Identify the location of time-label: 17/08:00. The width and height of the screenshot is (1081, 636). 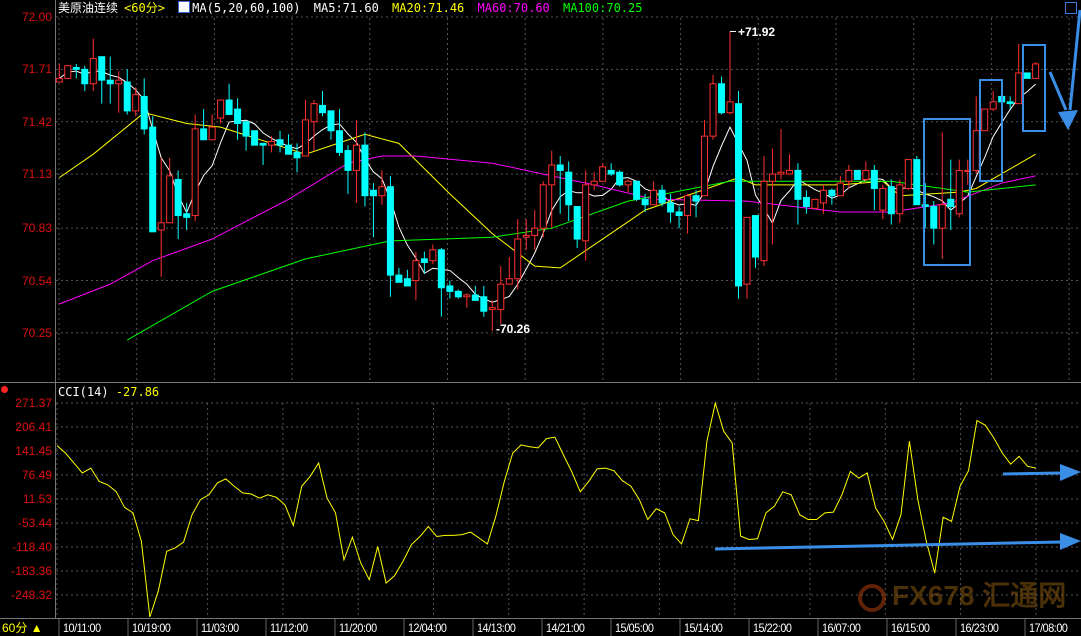
(1048, 628).